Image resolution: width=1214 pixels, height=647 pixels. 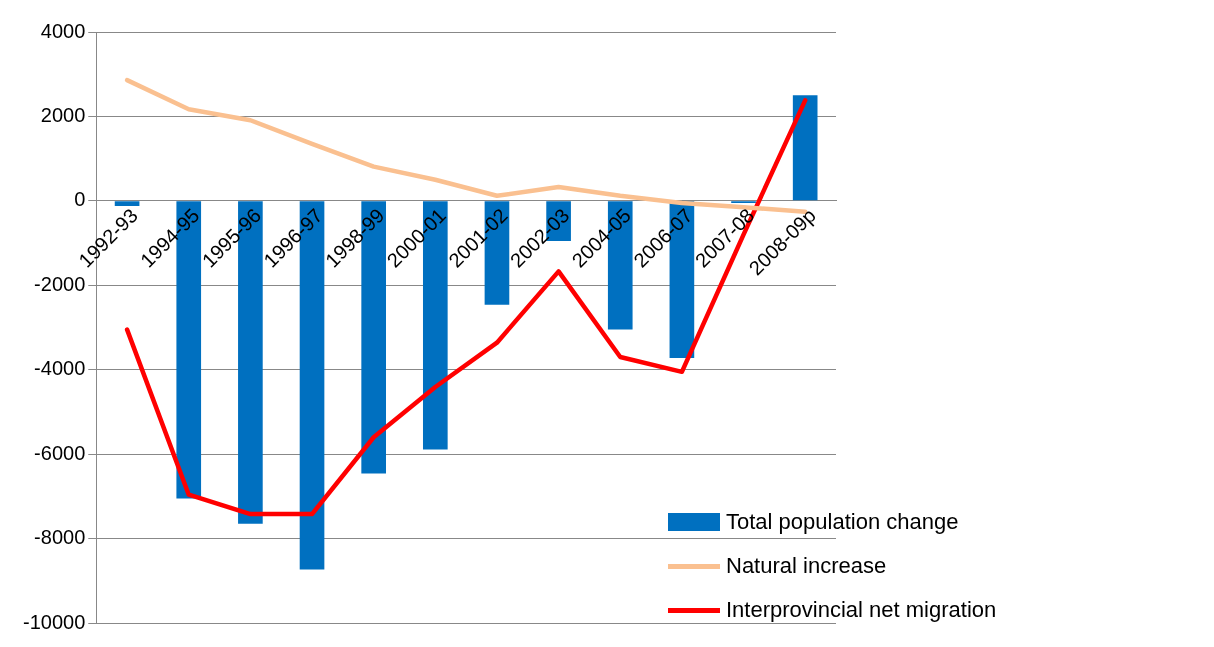 I want to click on y-tick-label: 2000, so click(x=63, y=114).